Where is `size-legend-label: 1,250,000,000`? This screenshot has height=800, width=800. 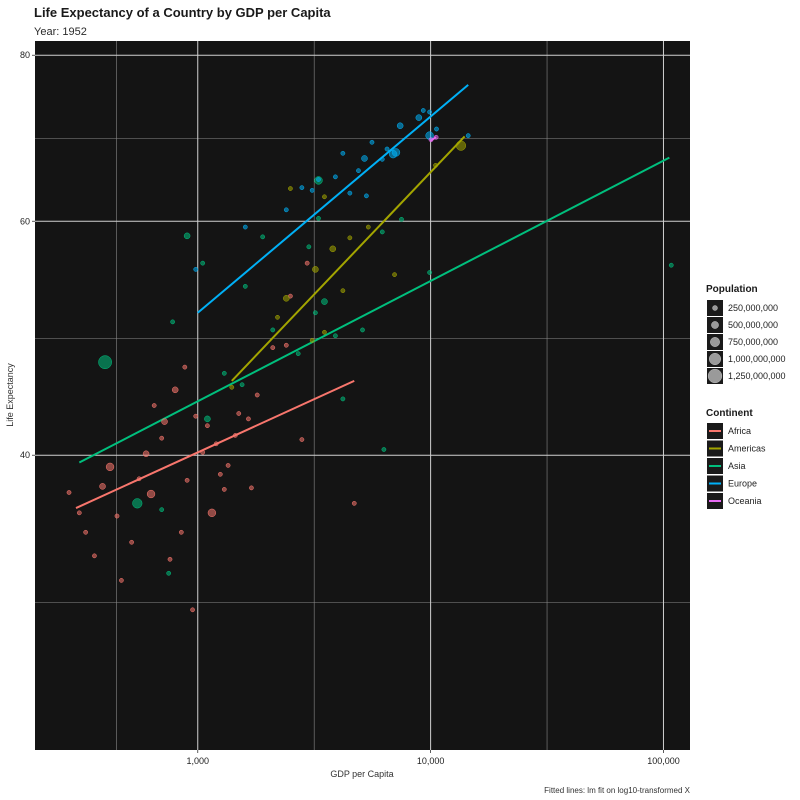
size-legend-label: 1,250,000,000 is located at coordinates (757, 376).